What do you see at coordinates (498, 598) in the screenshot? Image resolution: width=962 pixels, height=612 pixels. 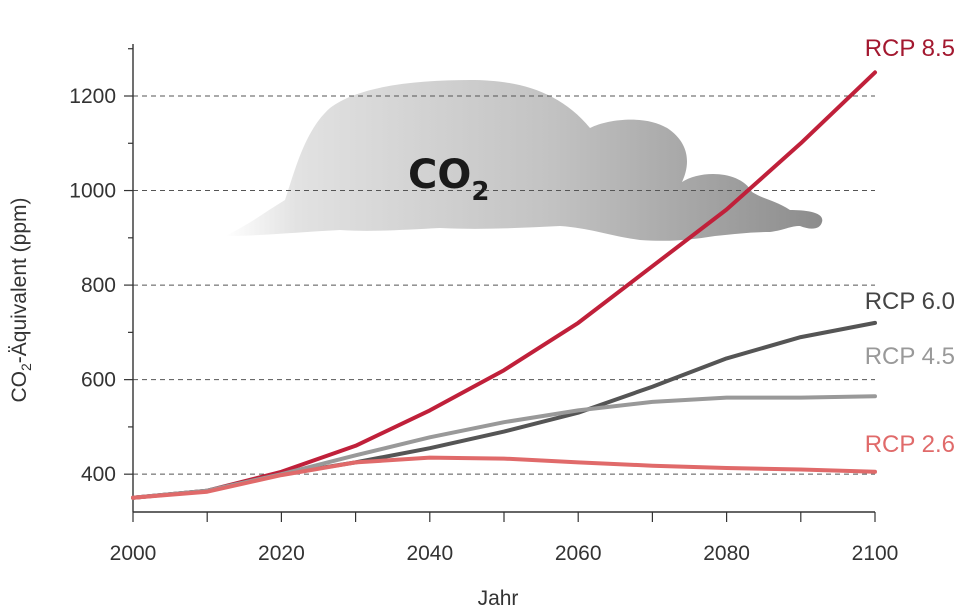 I see `x-axis-title: Jahr` at bounding box center [498, 598].